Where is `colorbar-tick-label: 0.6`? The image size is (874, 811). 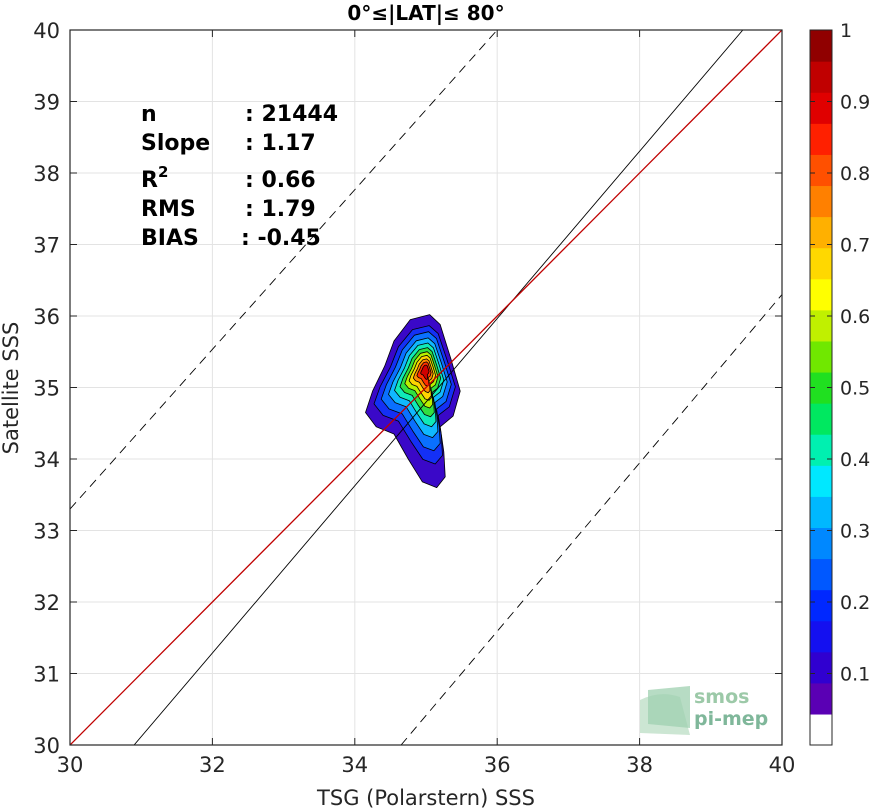
colorbar-tick-label: 0.6 is located at coordinates (855, 317).